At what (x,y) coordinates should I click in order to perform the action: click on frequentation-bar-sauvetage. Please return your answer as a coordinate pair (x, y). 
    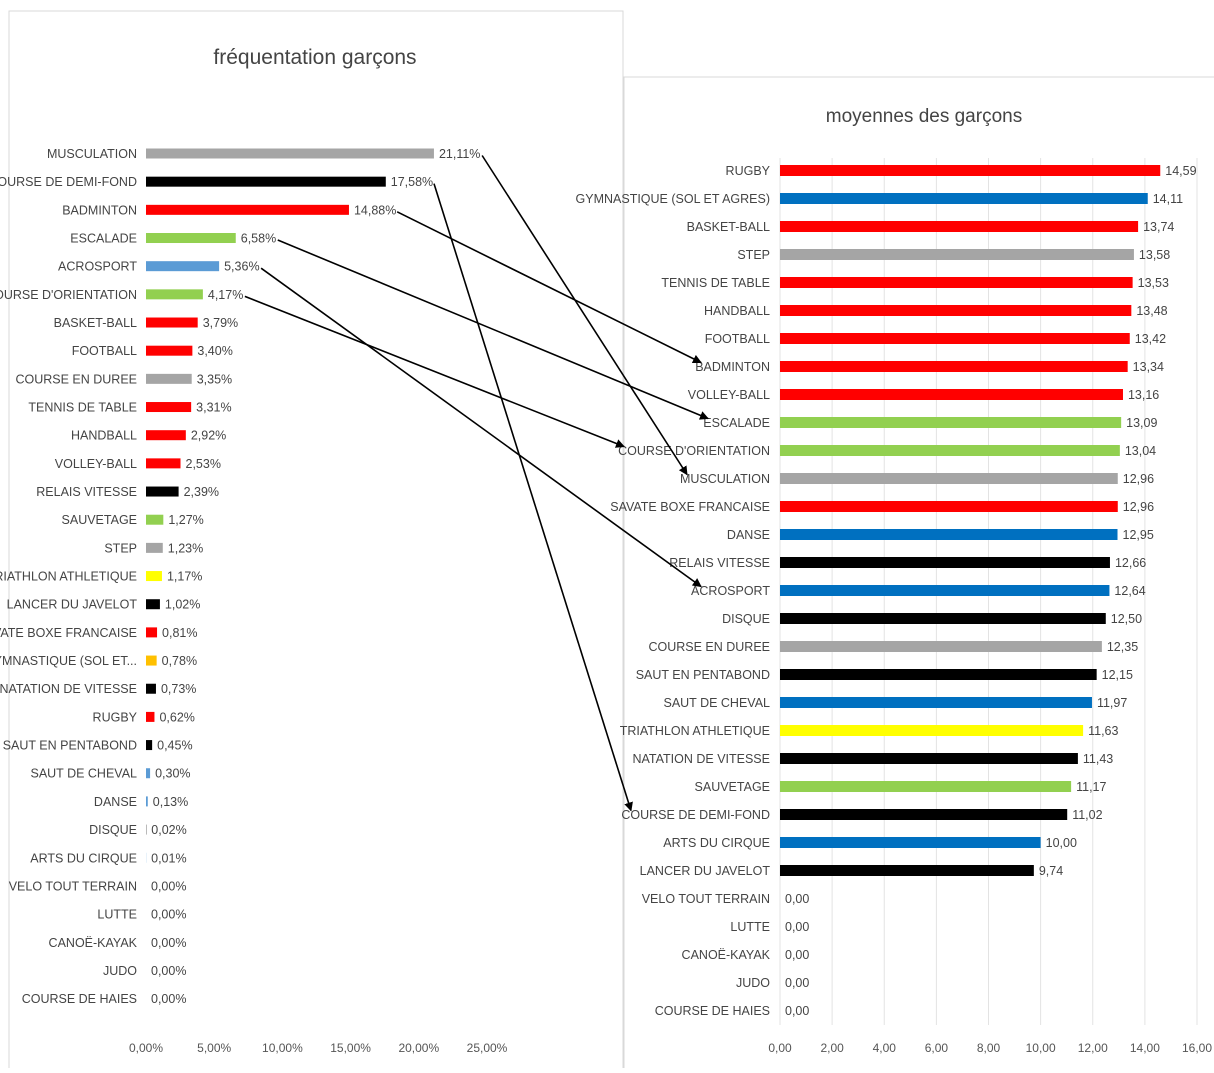
    Looking at the image, I should click on (154, 520).